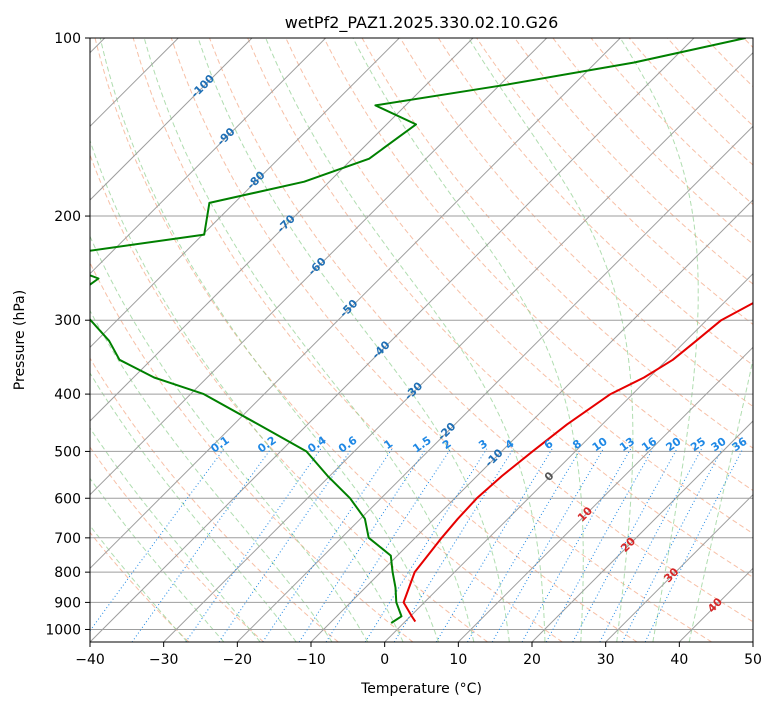  I want to click on y-tick-label: 600, so click(67, 499).